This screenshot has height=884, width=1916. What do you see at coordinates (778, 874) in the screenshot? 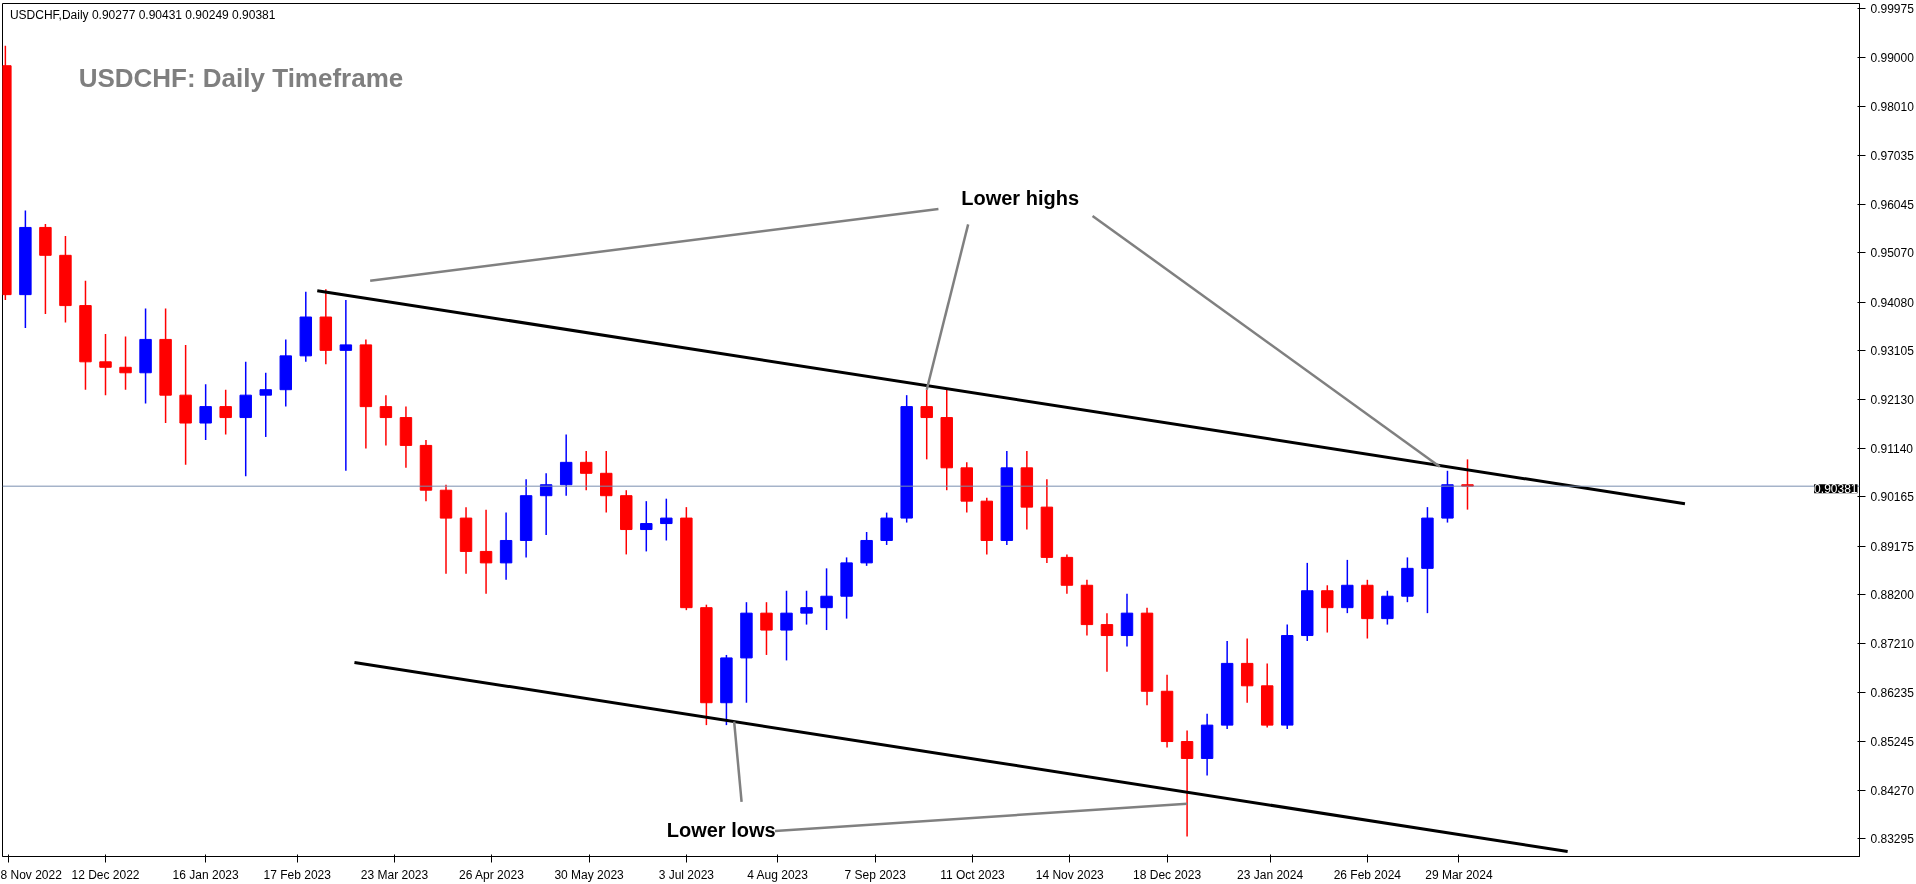
I see `x-tick-label: 4 Aug 2023` at bounding box center [778, 874].